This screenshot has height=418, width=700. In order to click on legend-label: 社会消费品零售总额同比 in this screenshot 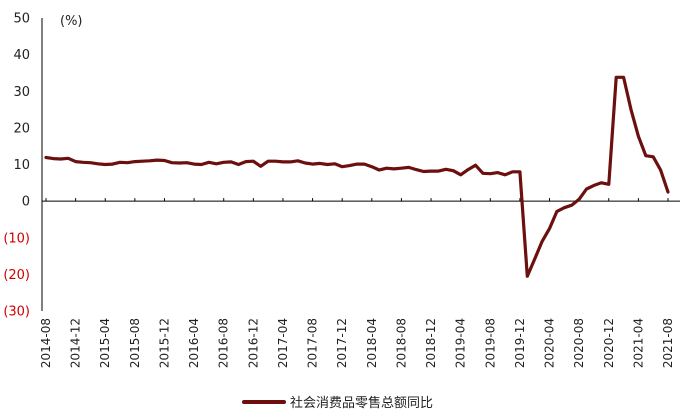, I will do `click(361, 403)`.